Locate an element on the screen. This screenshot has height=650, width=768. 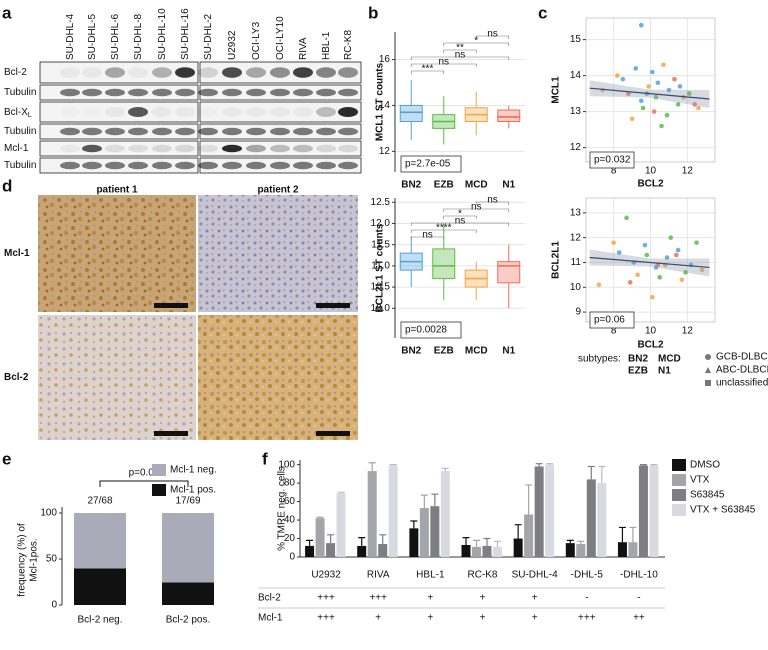
legend-label: DMSO is located at coordinates (705, 465).